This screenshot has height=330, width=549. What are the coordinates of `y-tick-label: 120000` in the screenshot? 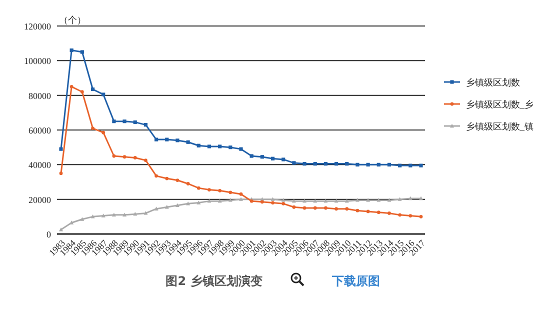 It's located at (38, 27).